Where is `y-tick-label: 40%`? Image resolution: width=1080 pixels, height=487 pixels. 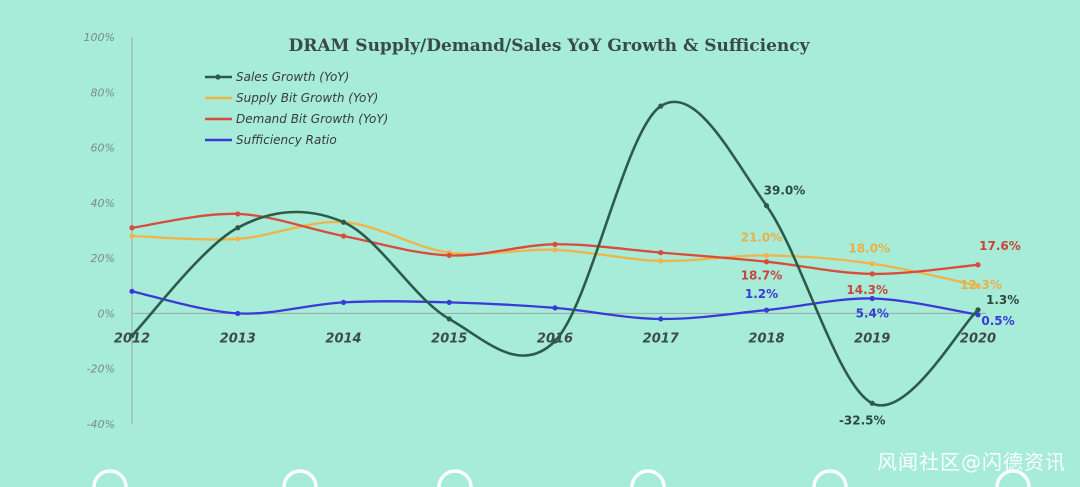
y-tick-label: 40% is located at coordinates (103, 203).